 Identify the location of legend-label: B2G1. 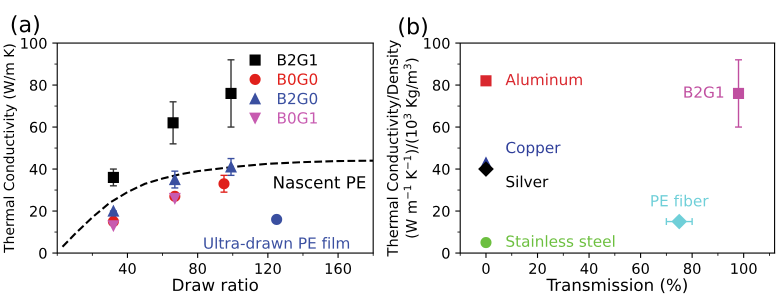
(297, 60).